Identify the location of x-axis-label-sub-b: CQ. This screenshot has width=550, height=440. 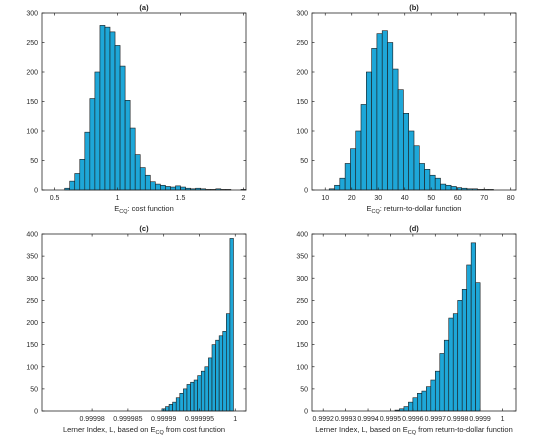
(376, 212).